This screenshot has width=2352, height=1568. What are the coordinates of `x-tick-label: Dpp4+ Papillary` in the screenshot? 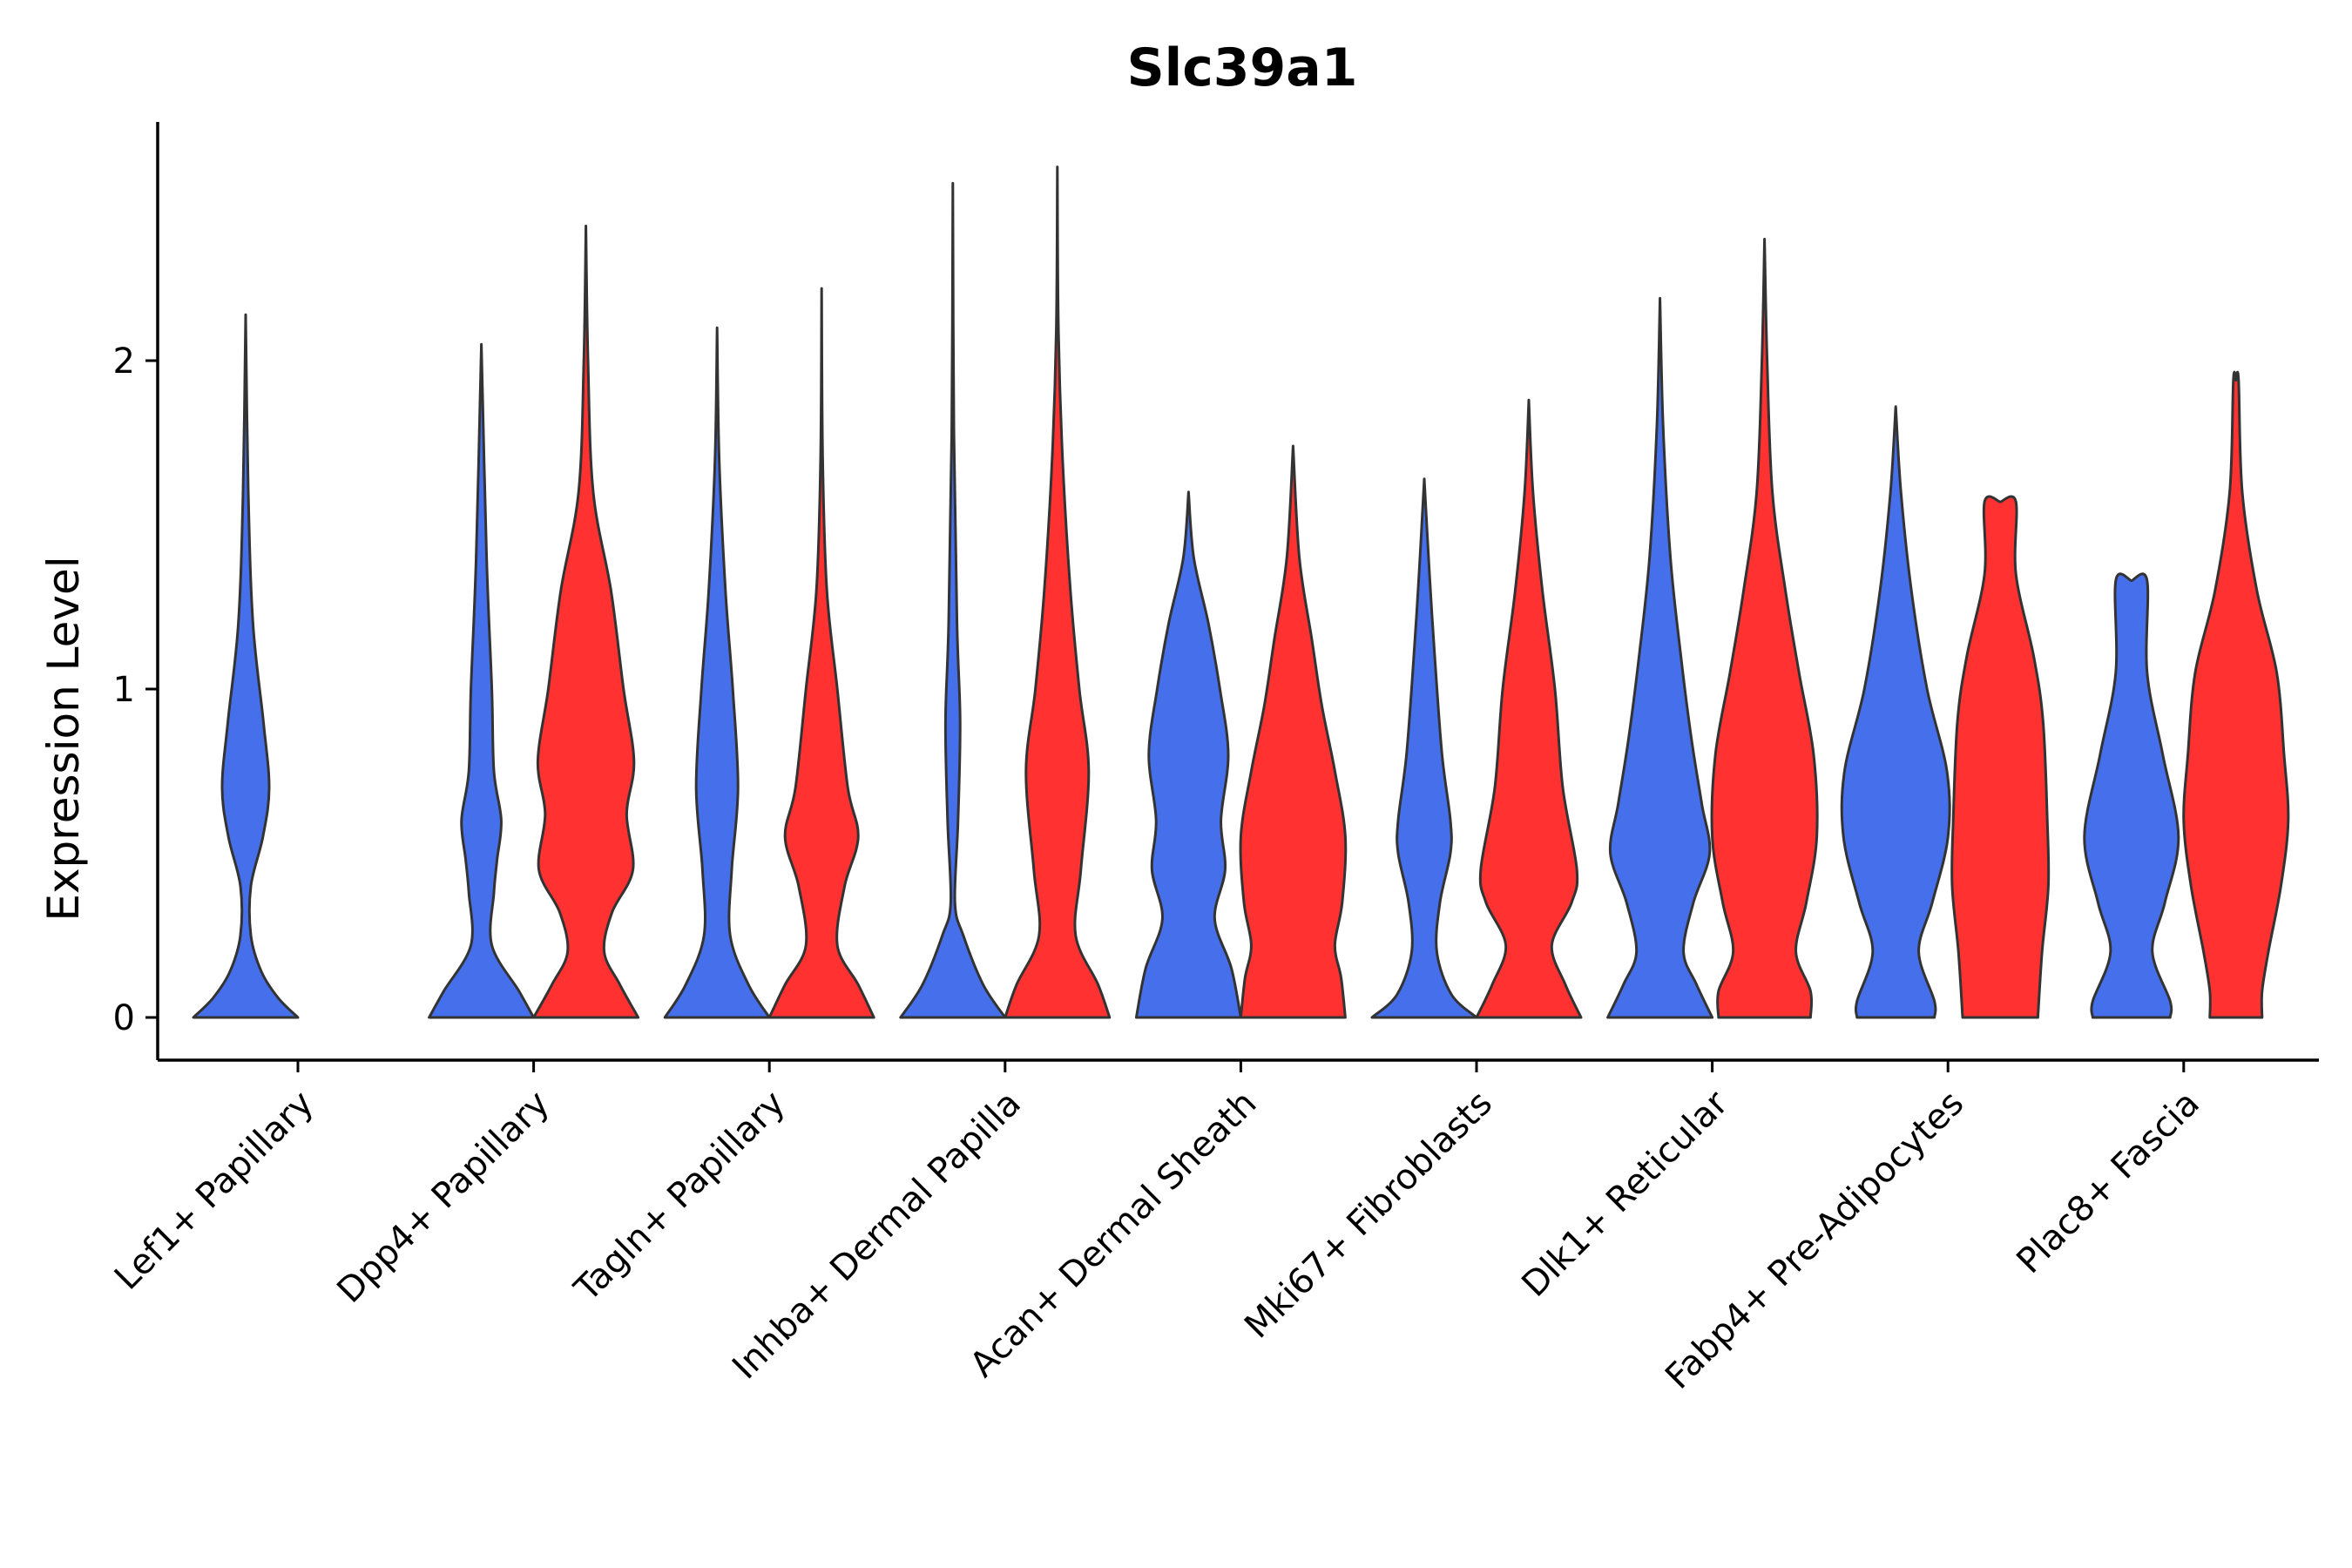 It's located at (443, 1197).